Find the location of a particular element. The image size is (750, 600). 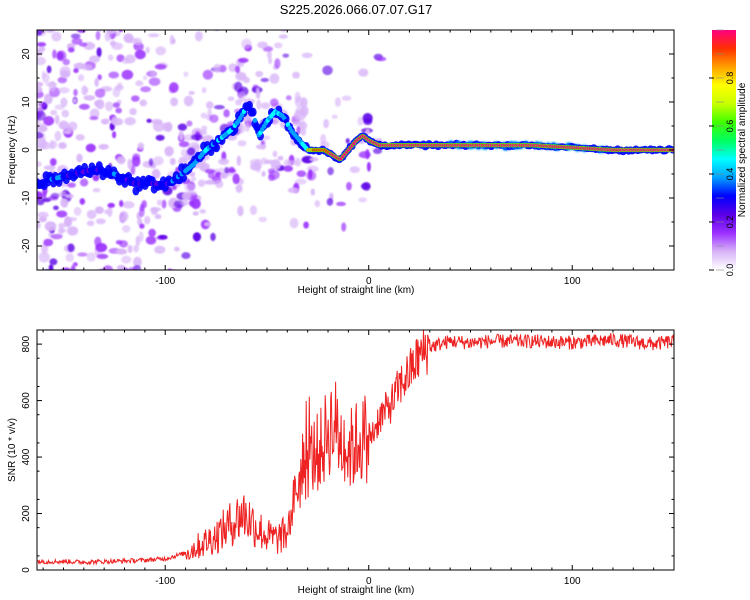

spectrogram-ytick-label: 10 is located at coordinates (26, 102).